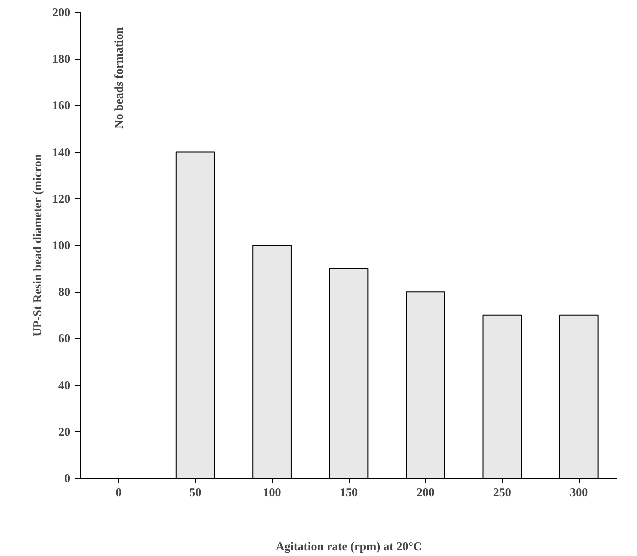 This screenshot has width=637, height=556. I want to click on x-tick-label: 200, so click(425, 493).